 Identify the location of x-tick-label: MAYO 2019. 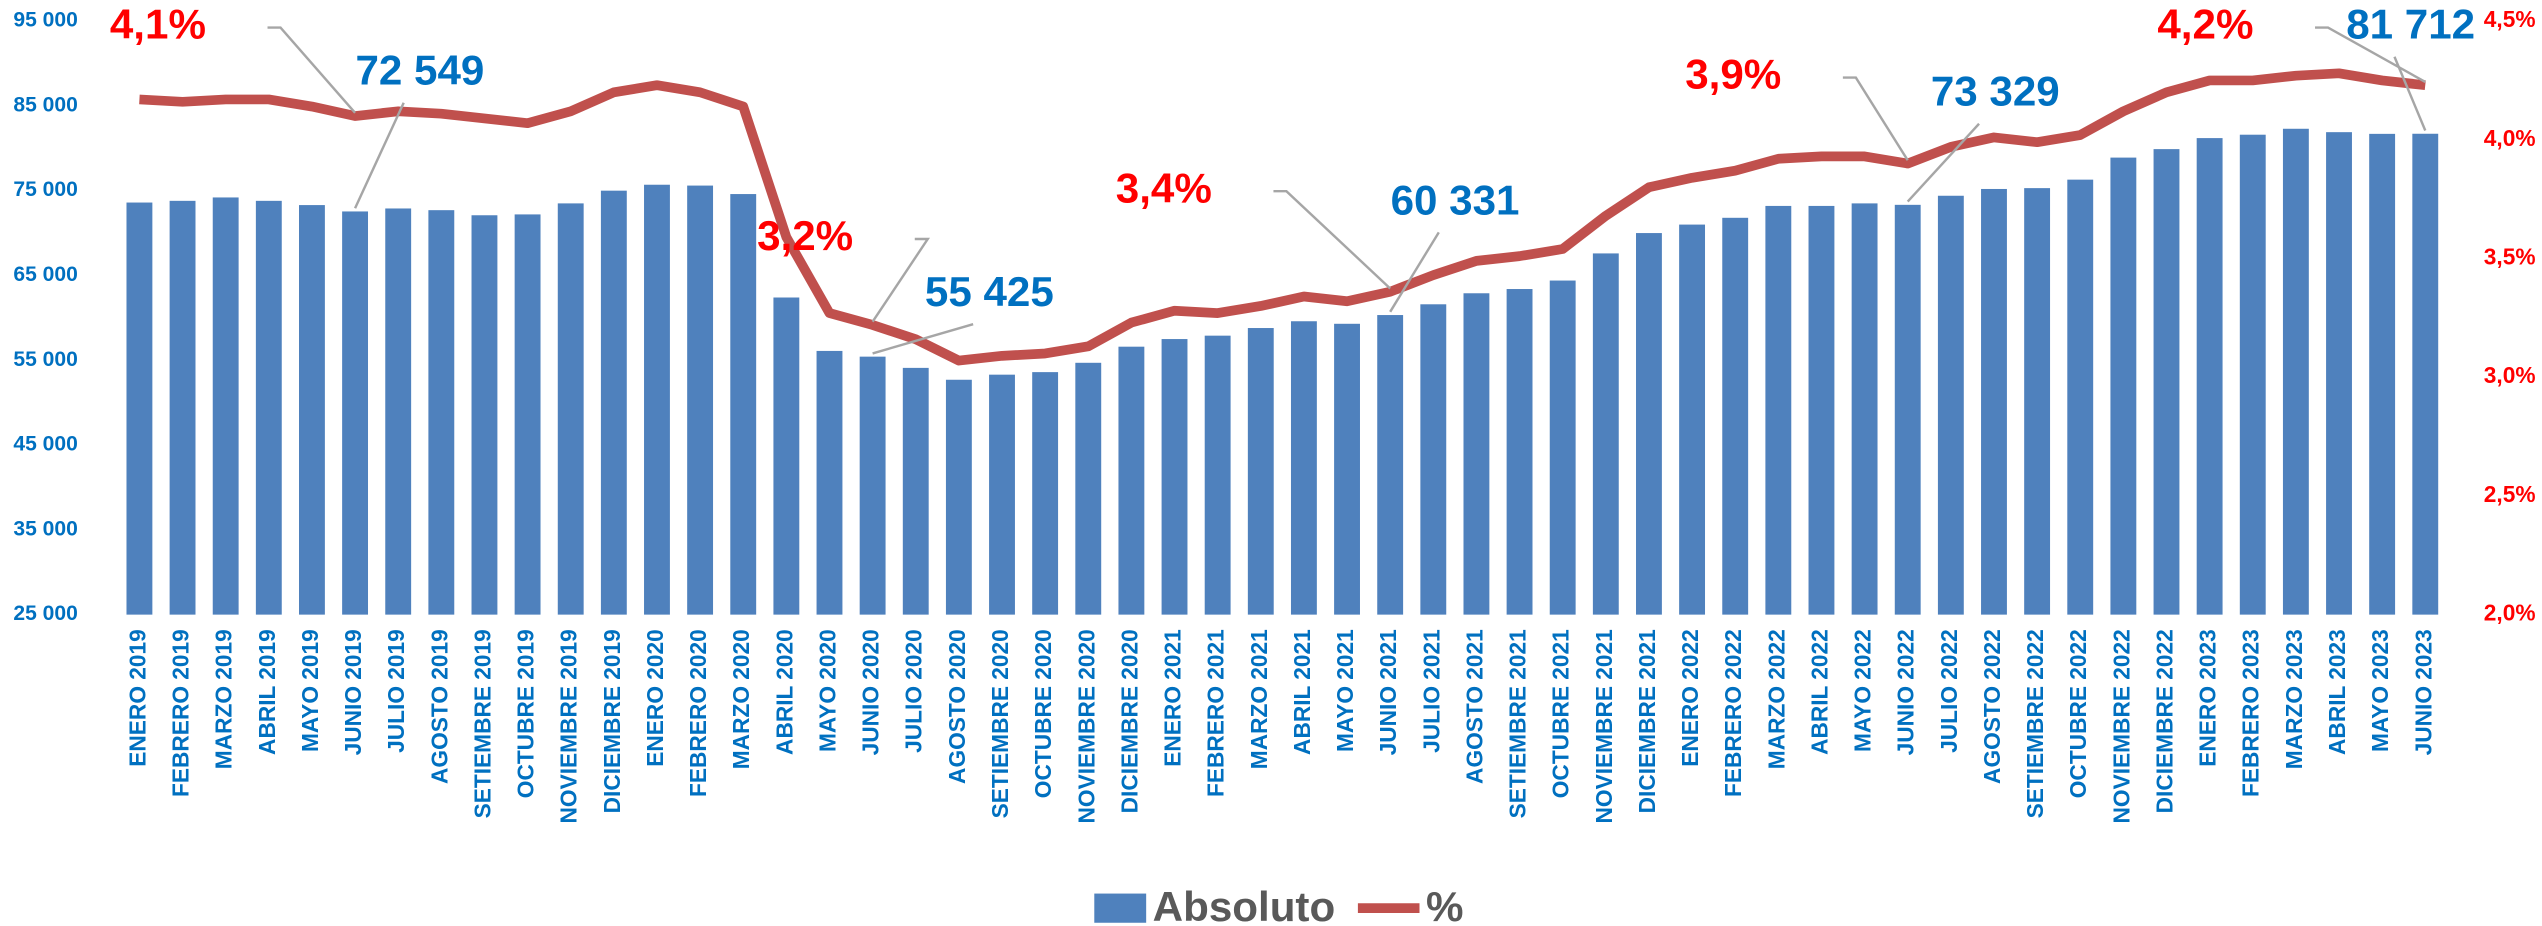
(310, 690).